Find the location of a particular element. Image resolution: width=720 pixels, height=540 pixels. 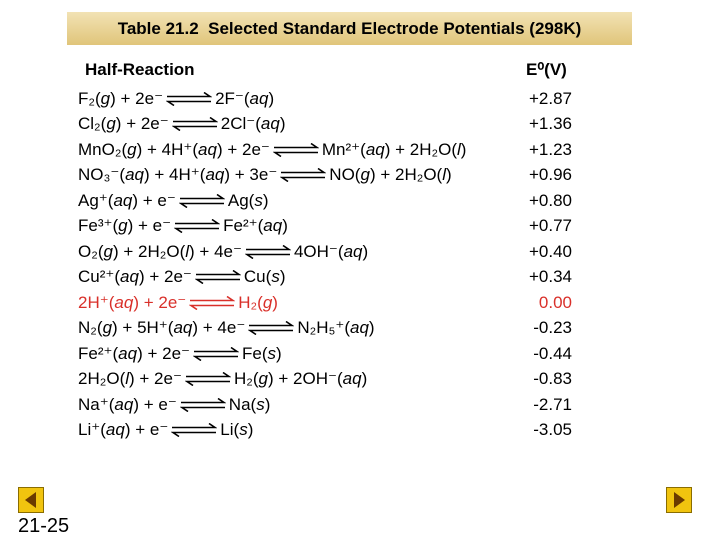

products: Mn²⁺(aq) + 2H₂O(l) is located at coordinates (394, 149).